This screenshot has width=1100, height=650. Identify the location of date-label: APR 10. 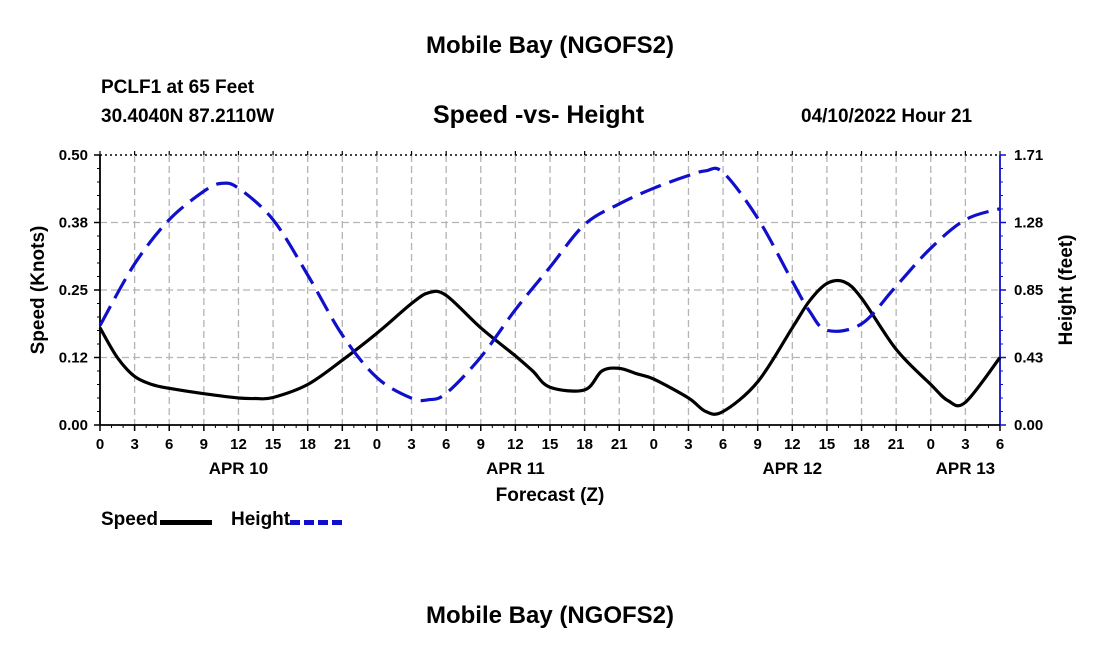
(239, 468).